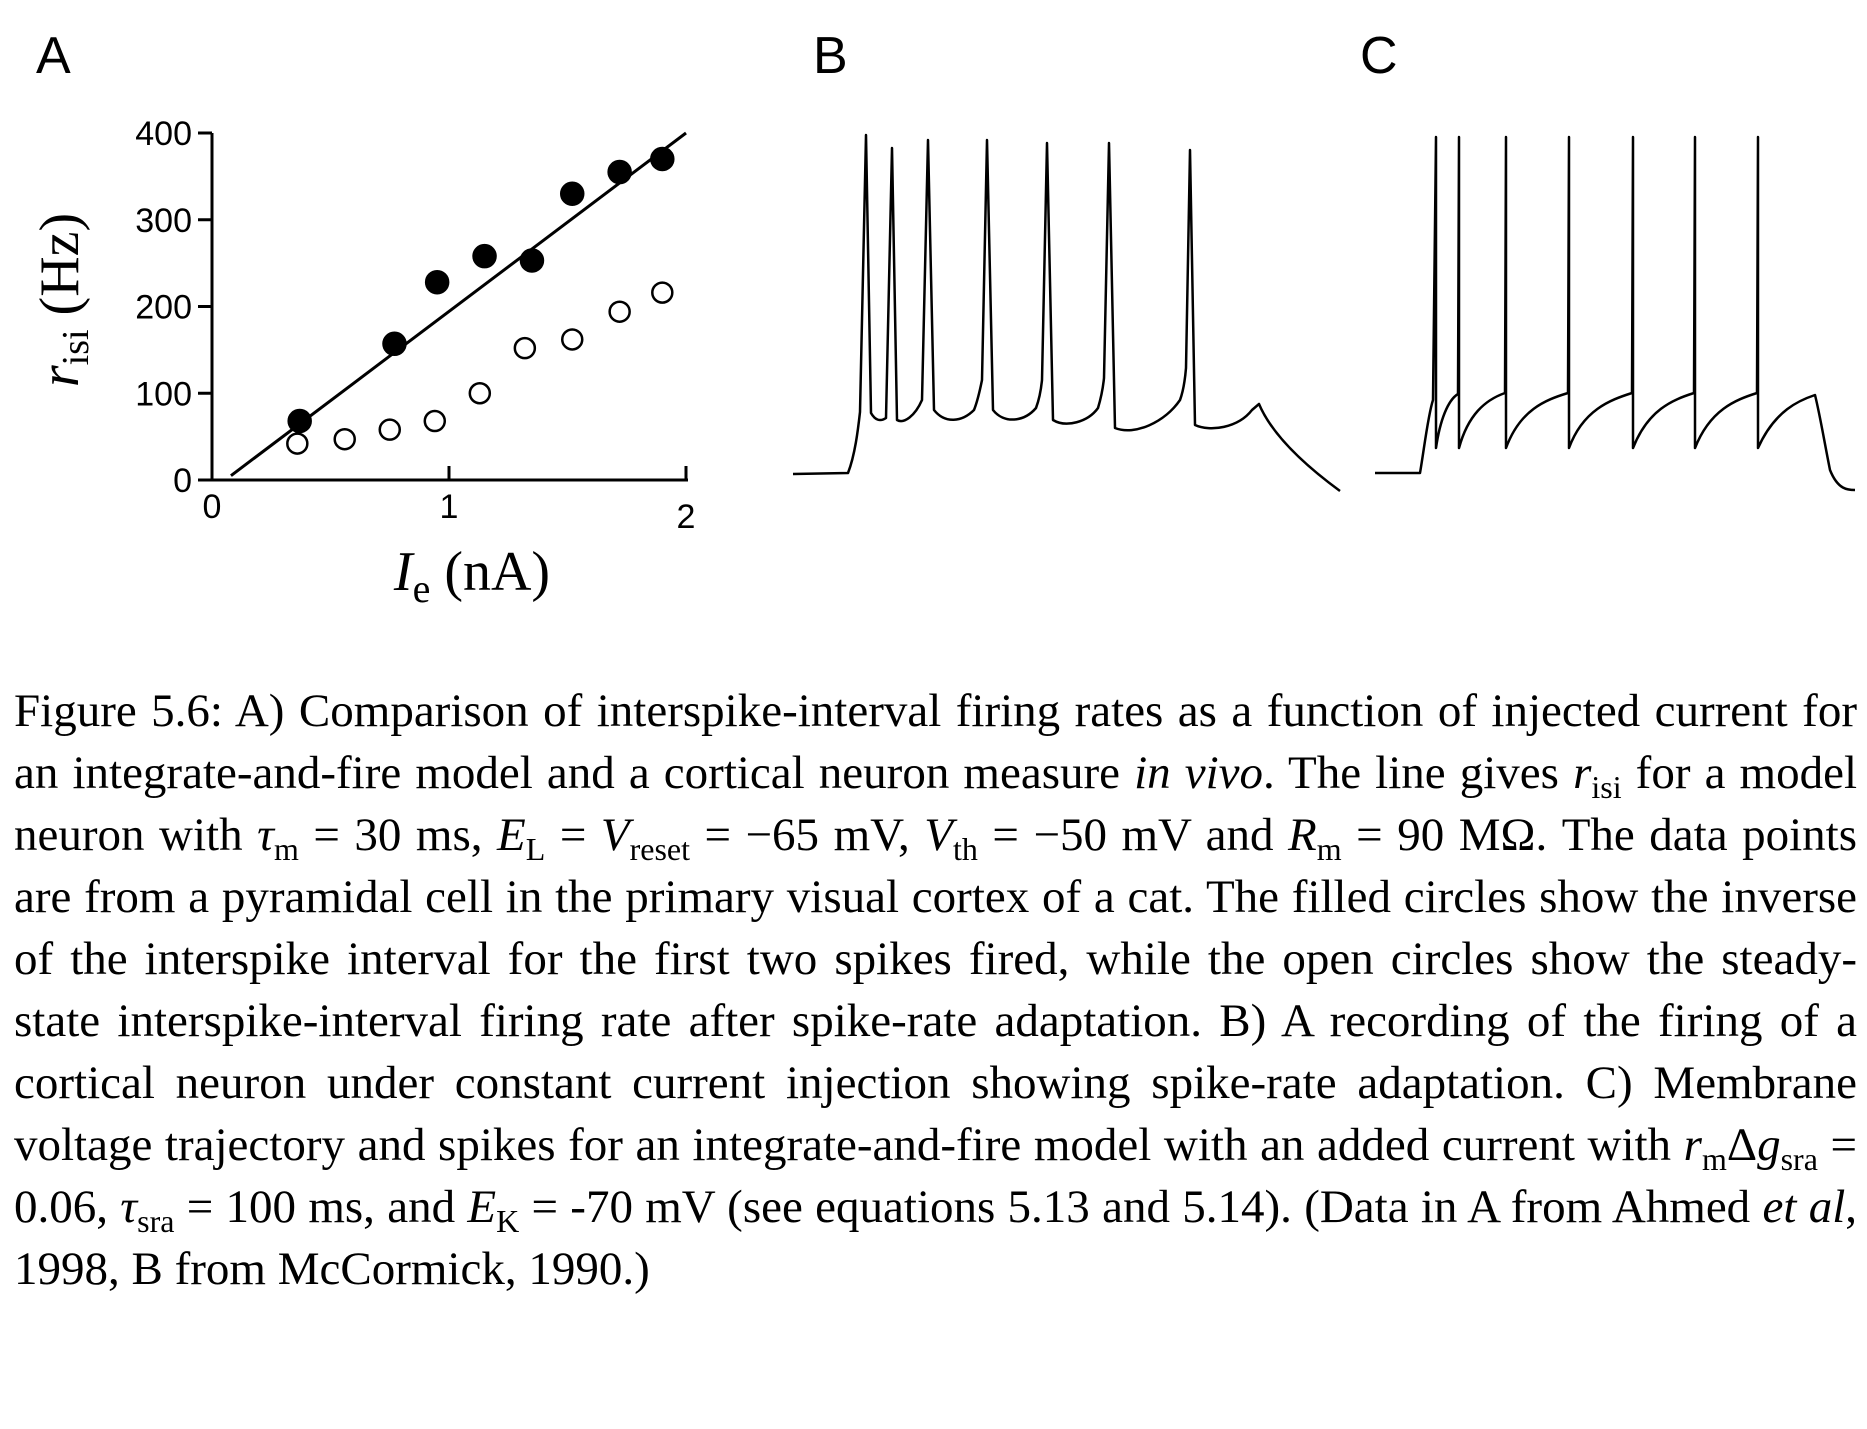 The image size is (1867, 1429). Describe the element at coordinates (76, 347) in the screenshot. I see `y-axis-subscript: isi` at that location.